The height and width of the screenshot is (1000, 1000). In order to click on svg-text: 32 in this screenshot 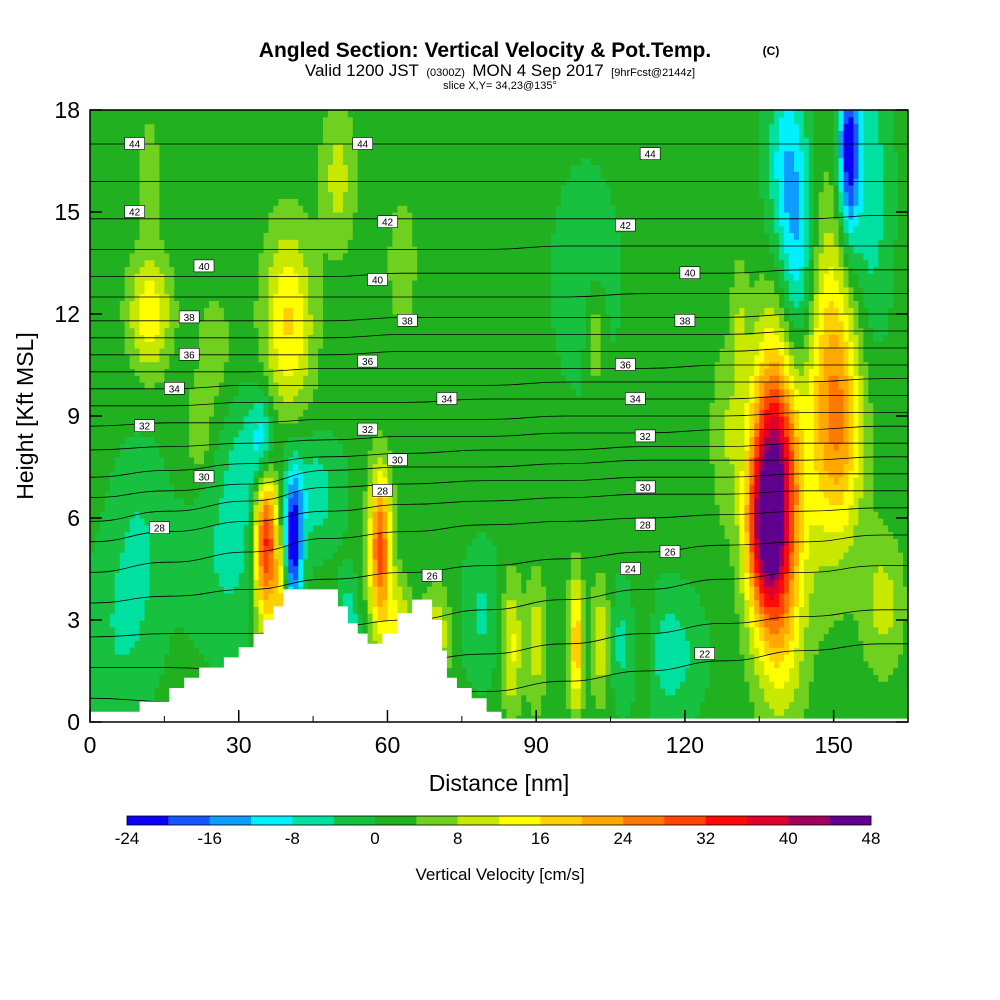, I will do `click(368, 430)`.